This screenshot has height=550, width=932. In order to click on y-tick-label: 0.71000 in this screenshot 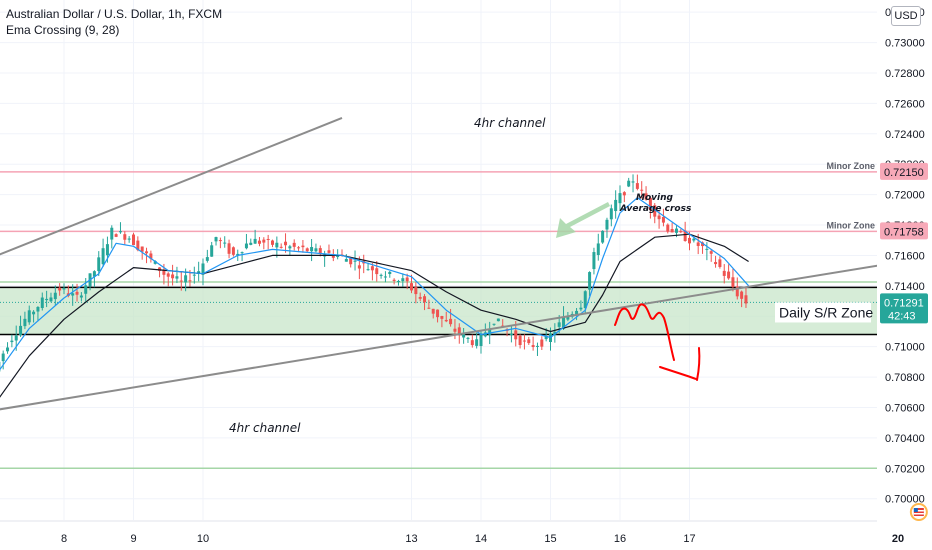, I will do `click(905, 348)`.